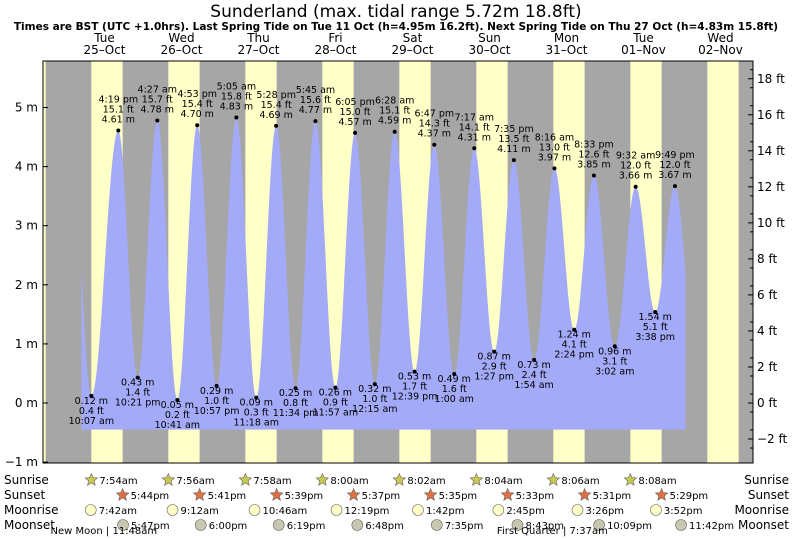 The image size is (793, 539). What do you see at coordinates (772, 439) in the screenshot?
I see `y-tick-label-ft: −2 ft` at bounding box center [772, 439].